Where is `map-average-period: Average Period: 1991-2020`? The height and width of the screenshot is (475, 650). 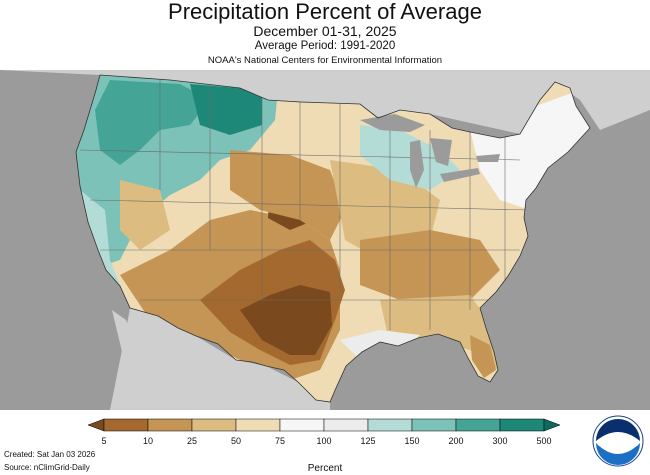 map-average-period: Average Period: 1991-2020 is located at coordinates (325, 46).